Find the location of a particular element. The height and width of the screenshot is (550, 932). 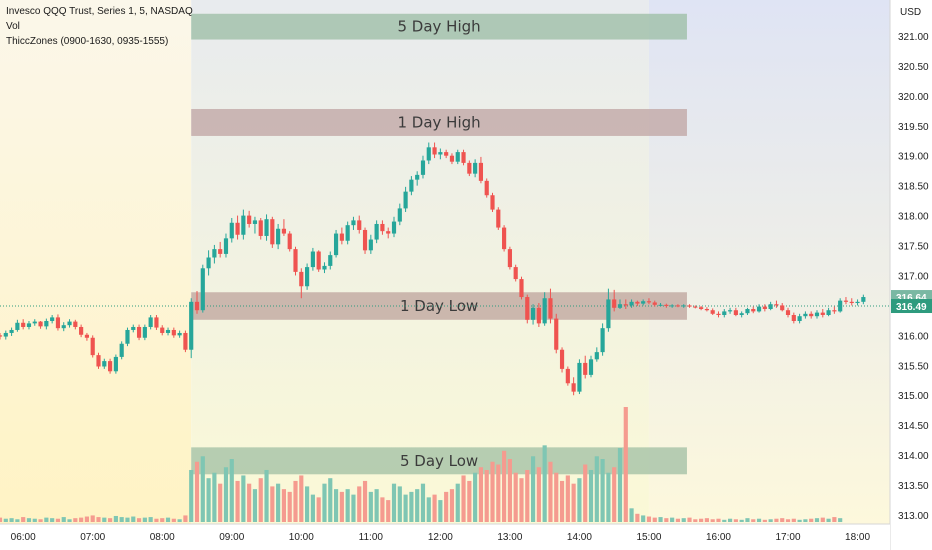

price-tick-label: 314.50 is located at coordinates (913, 426).